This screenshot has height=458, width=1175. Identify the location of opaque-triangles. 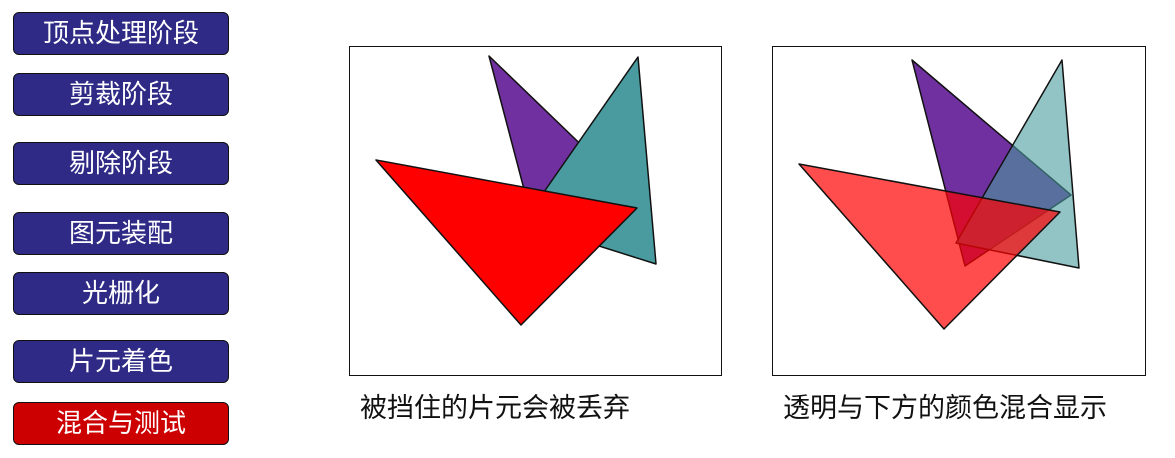
(516, 190).